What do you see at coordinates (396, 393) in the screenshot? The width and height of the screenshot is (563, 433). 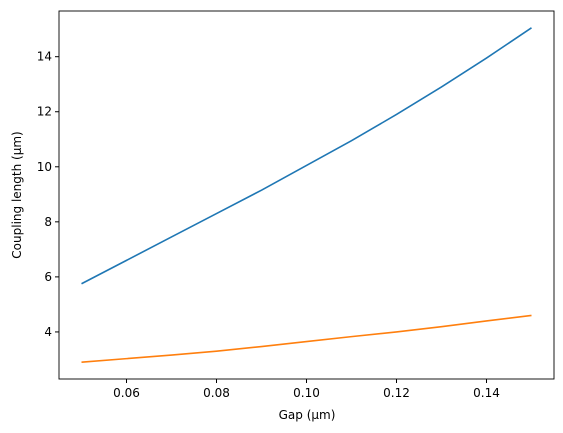 I see `x-tick-label: 0.12` at bounding box center [396, 393].